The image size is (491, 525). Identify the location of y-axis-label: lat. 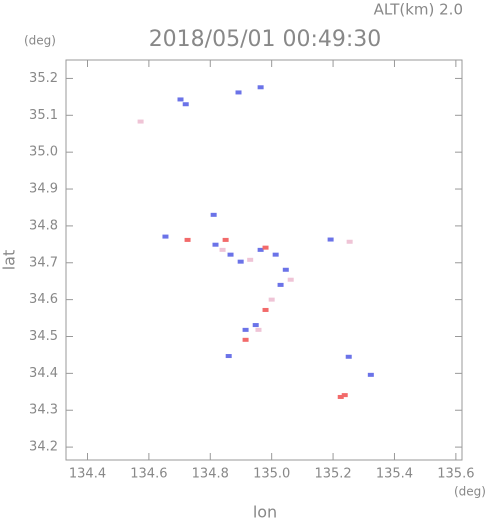
(9, 260).